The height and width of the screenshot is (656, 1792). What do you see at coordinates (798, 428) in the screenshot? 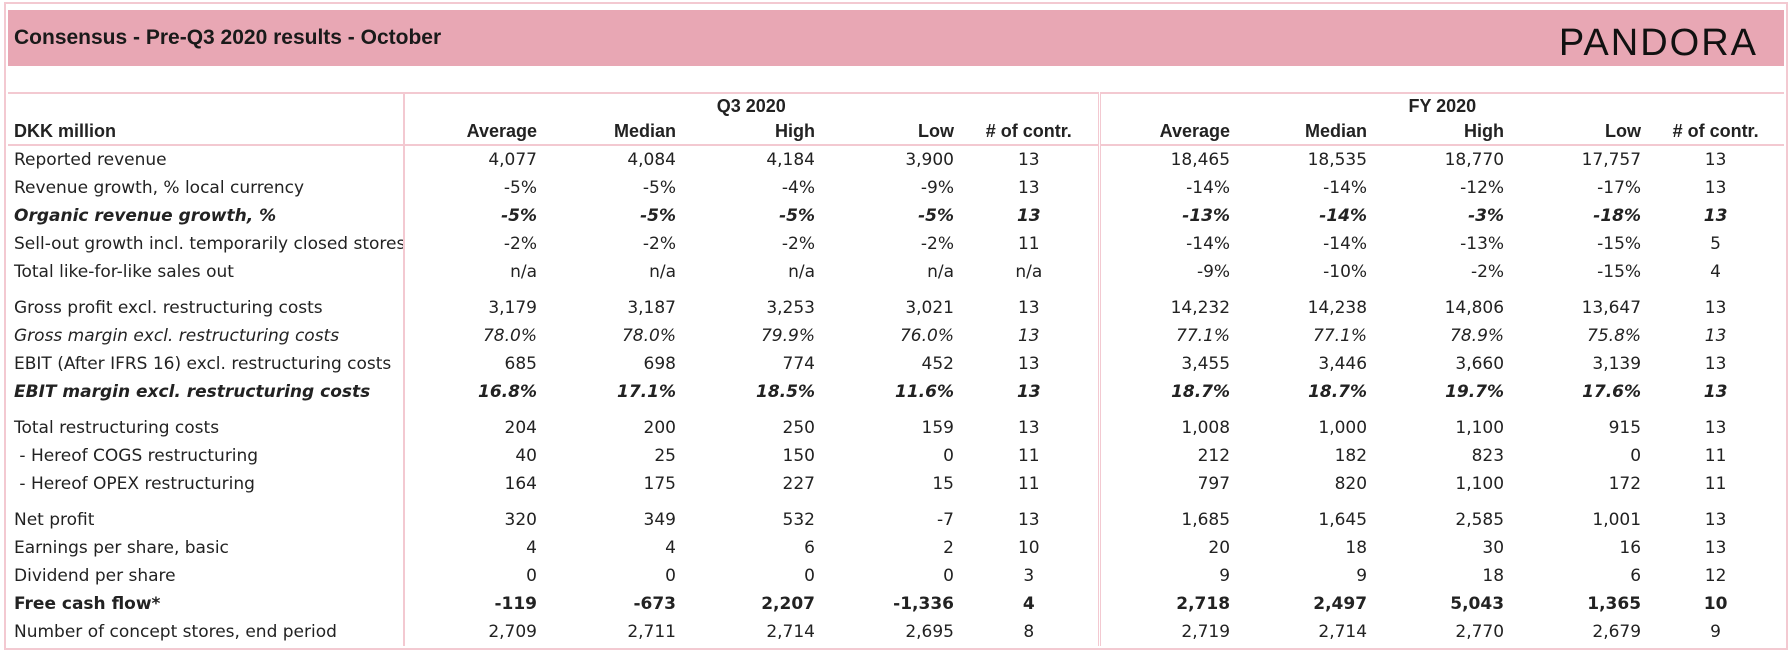
I see `cell-value: 250` at bounding box center [798, 428].